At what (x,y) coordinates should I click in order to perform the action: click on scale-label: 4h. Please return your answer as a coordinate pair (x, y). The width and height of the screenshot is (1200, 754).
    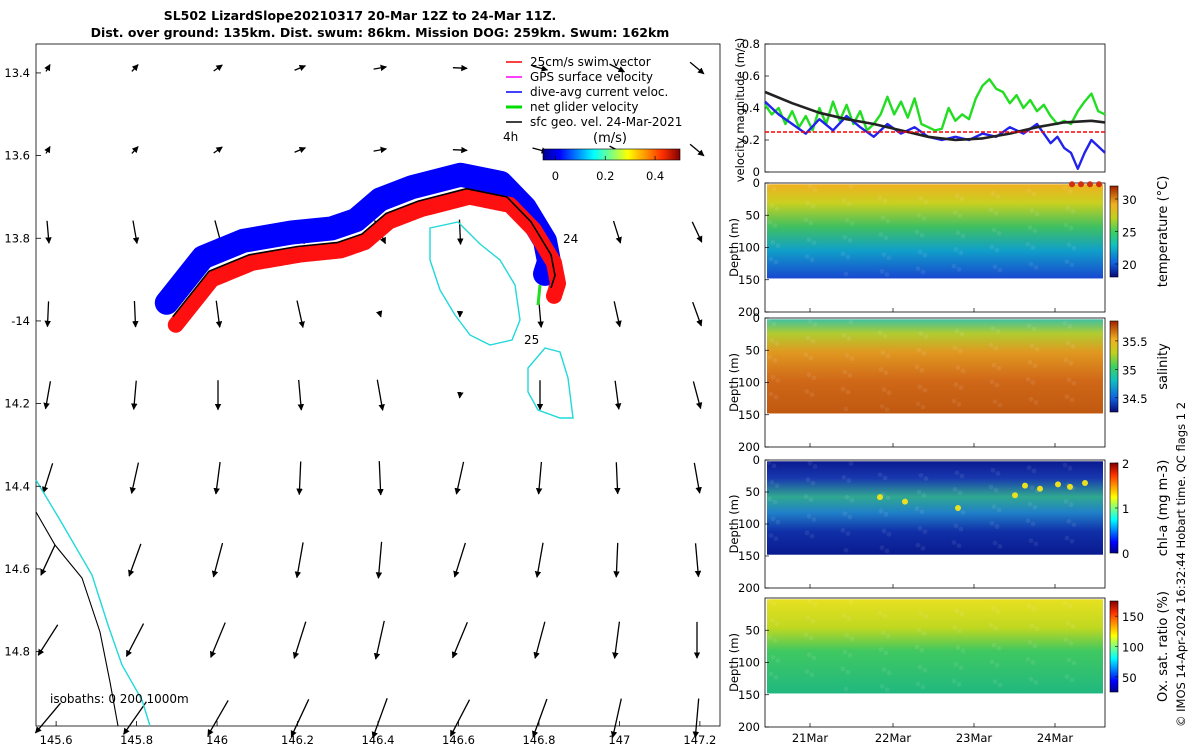
    Looking at the image, I should click on (510, 137).